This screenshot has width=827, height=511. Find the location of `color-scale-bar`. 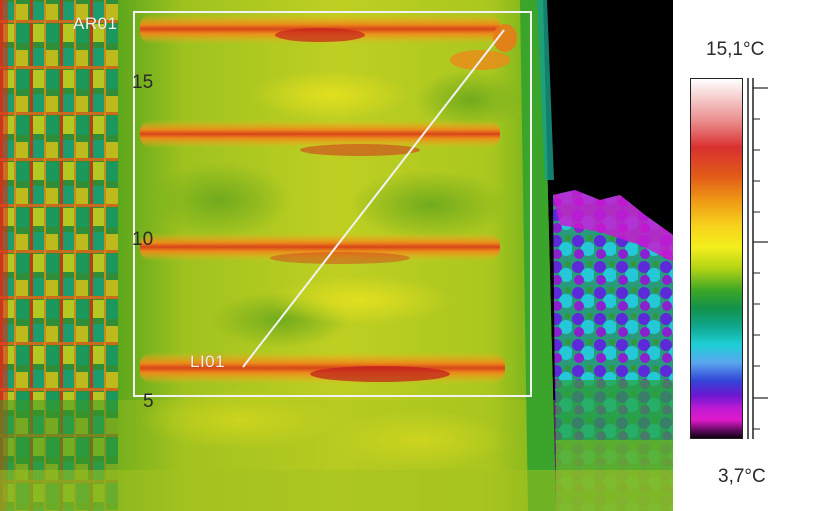

color-scale-bar is located at coordinates (716, 258).